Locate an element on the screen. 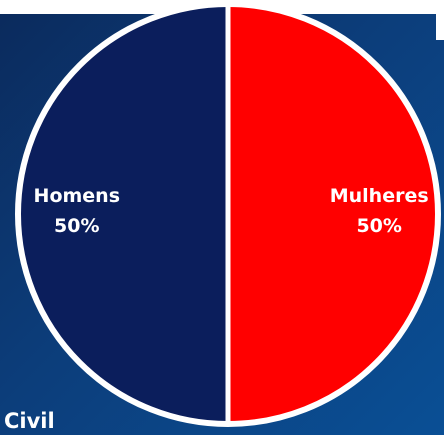  pie-labels: Mulheres 50% Homens 50% is located at coordinates (231, 211).